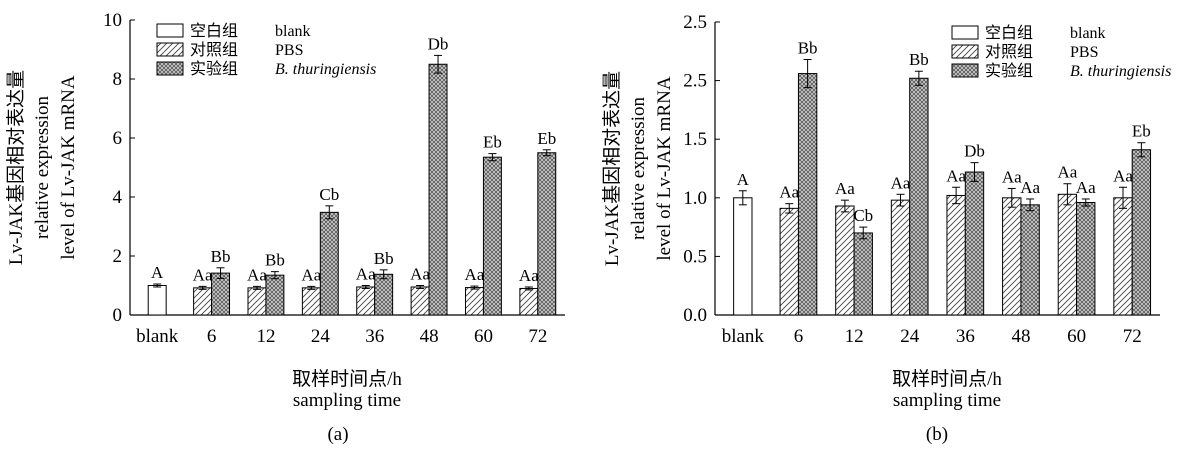 This screenshot has width=1195, height=450. Describe the element at coordinates (483, 336) in the screenshot. I see `x-tick-label: 60` at that location.